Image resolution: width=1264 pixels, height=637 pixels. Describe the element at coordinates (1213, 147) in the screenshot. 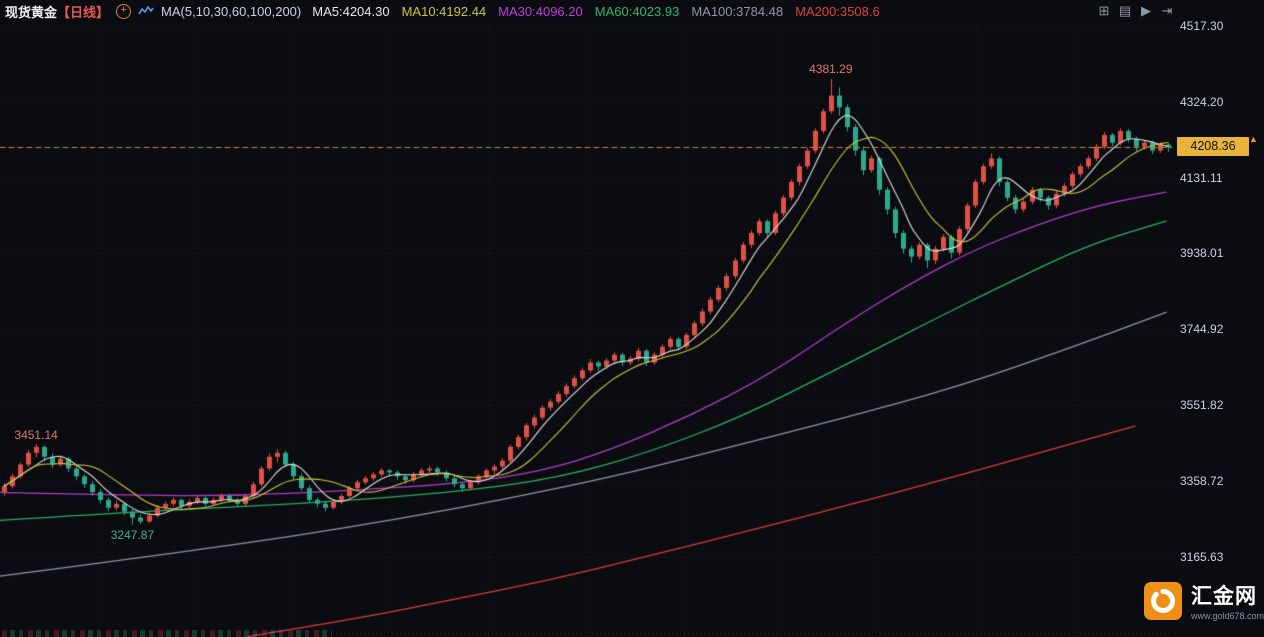

I see `current-price-tag: 4208.36` at that location.